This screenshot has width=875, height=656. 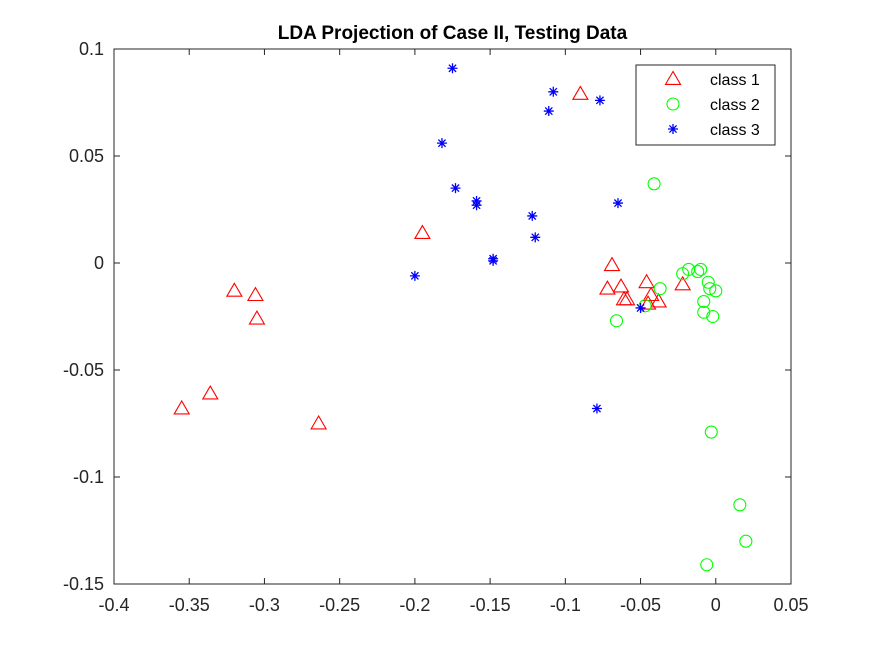 What do you see at coordinates (790, 605) in the screenshot?
I see `x-tick-label: 0.05` at bounding box center [790, 605].